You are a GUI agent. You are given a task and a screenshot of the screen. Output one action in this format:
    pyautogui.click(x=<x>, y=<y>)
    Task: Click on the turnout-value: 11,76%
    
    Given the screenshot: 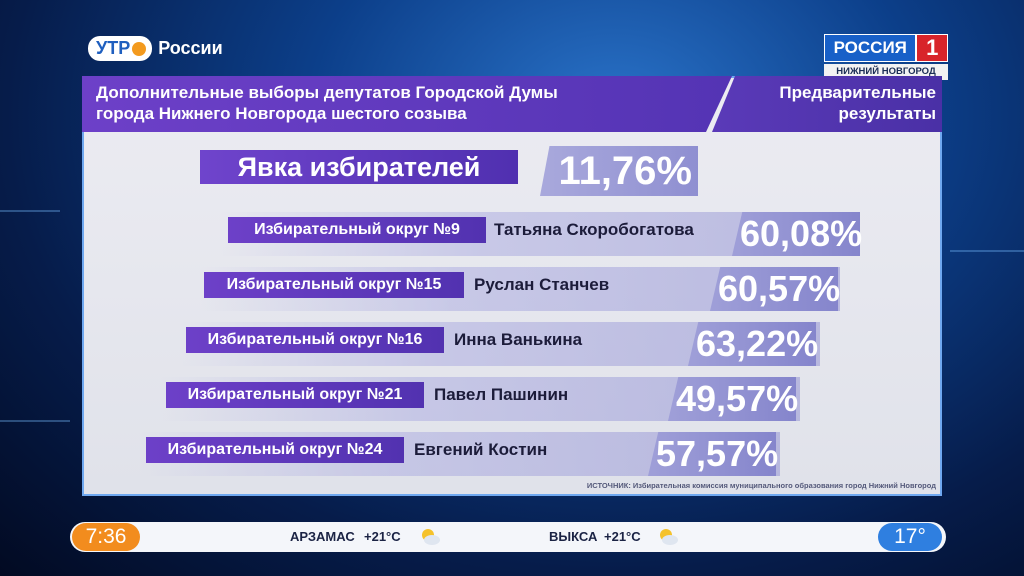 What is the action you would take?
    pyautogui.click(x=625, y=171)
    